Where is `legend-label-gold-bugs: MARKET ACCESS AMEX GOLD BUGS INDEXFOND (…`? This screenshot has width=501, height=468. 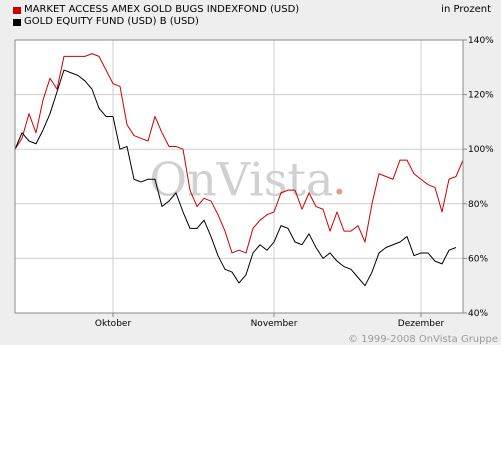
legend-label-gold-bugs: MARKET ACCESS AMEX GOLD BUGS INDEXFOND (… is located at coordinates (162, 9).